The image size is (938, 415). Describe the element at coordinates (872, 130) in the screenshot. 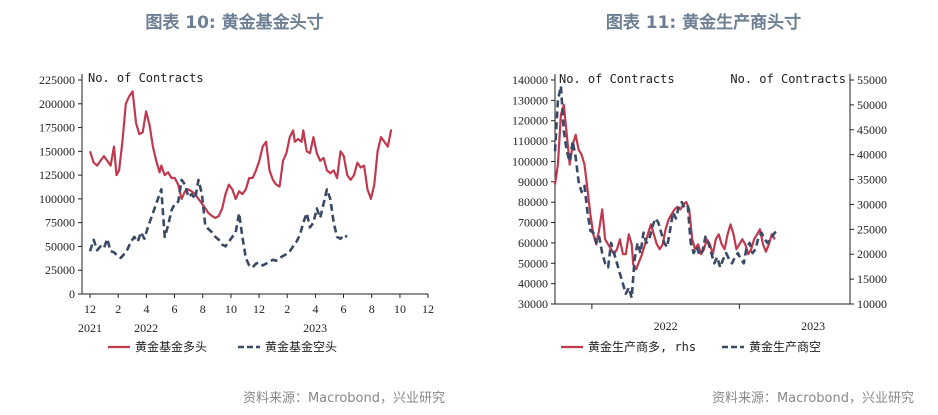

I see `y-tick-label-right: 45000` at that location.